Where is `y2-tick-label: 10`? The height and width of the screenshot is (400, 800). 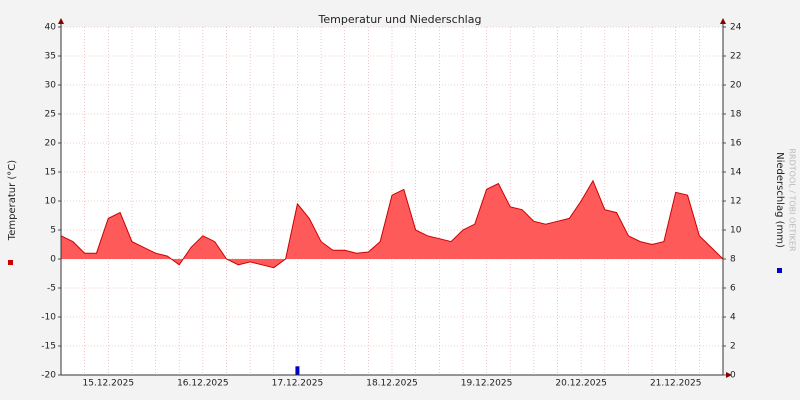
y2-tick-label: 10 is located at coordinates (736, 231).